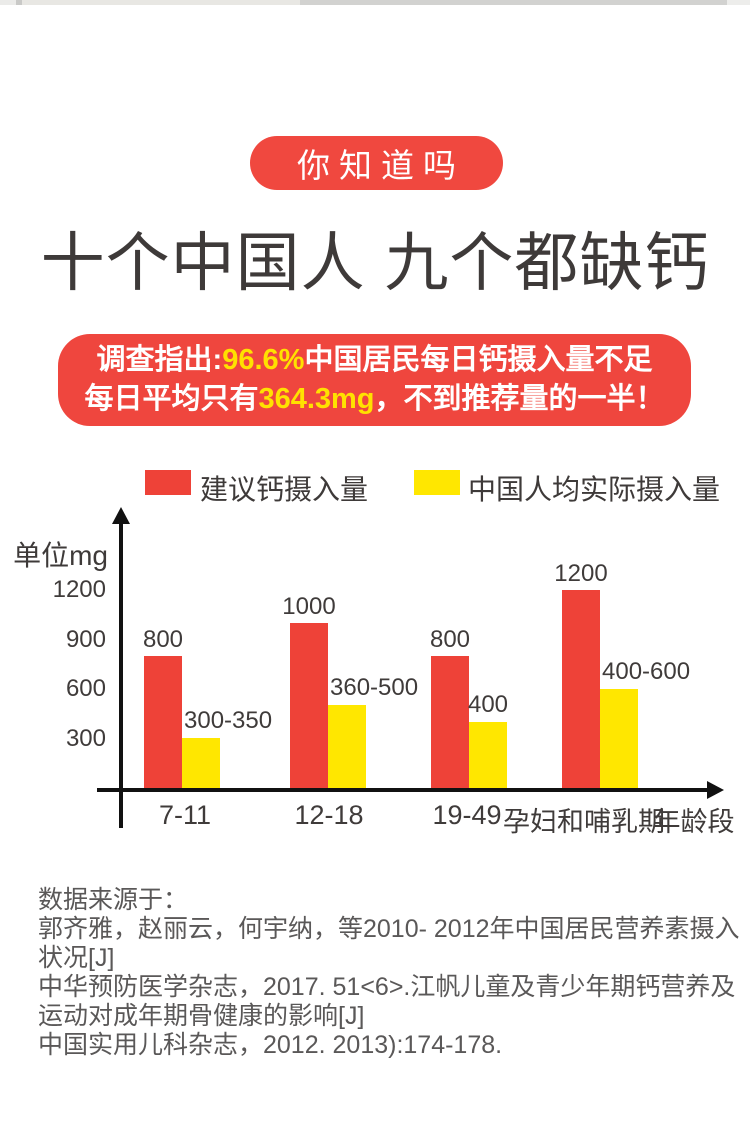 This screenshot has height=1143, width=750. What do you see at coordinates (85, 688) in the screenshot?
I see `y-tick-label: 600` at bounding box center [85, 688].